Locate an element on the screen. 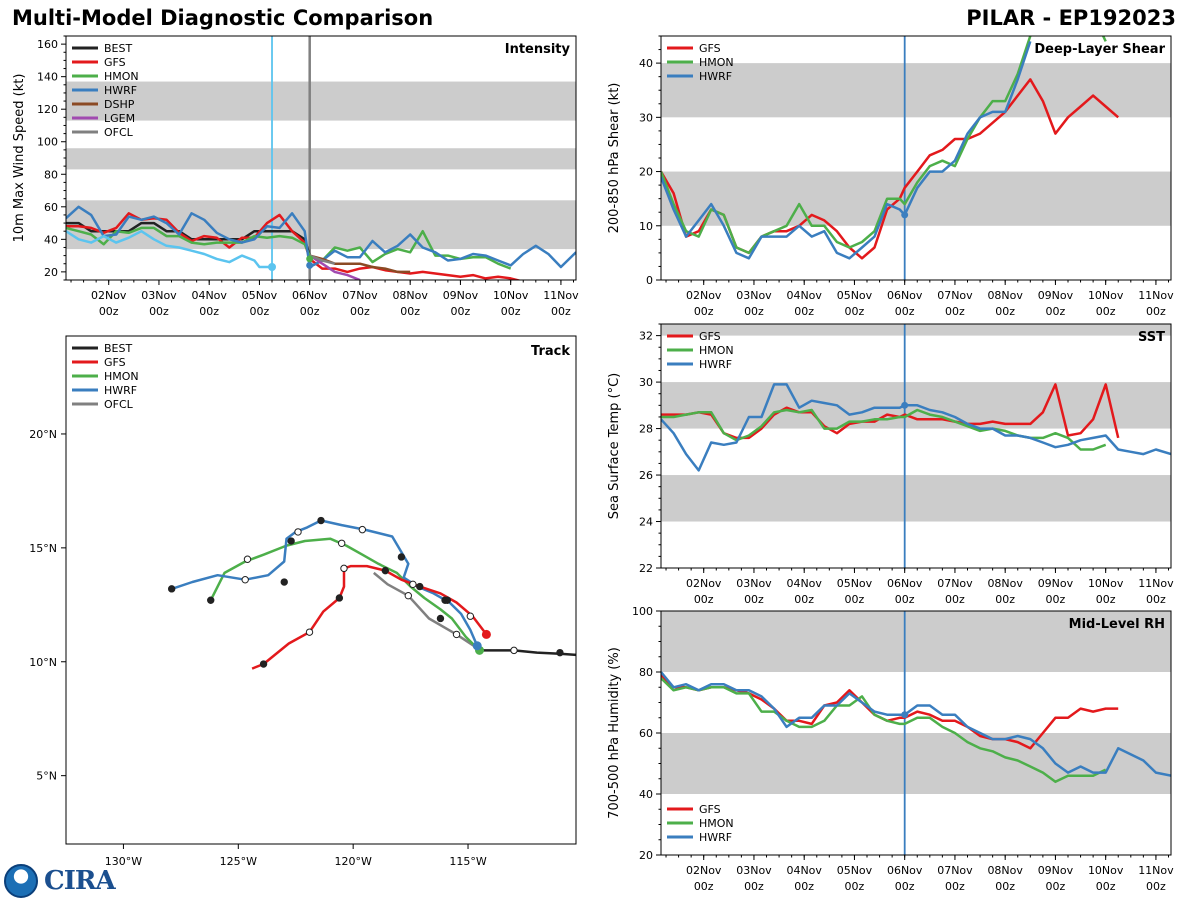 This screenshot has height=900, width=1200. lon-tick-label: 120°W is located at coordinates (352, 861).